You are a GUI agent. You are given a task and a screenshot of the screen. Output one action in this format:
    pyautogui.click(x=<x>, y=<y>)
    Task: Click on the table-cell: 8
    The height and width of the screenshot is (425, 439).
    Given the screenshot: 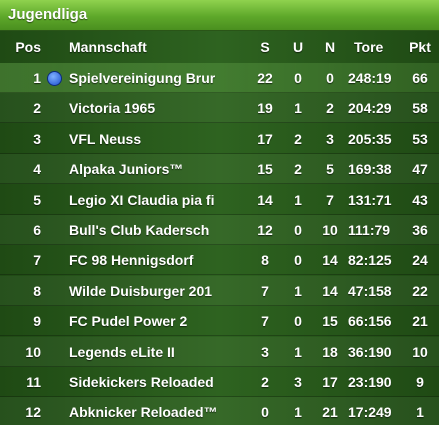 What is the action you would take?
    pyautogui.click(x=37, y=290)
    